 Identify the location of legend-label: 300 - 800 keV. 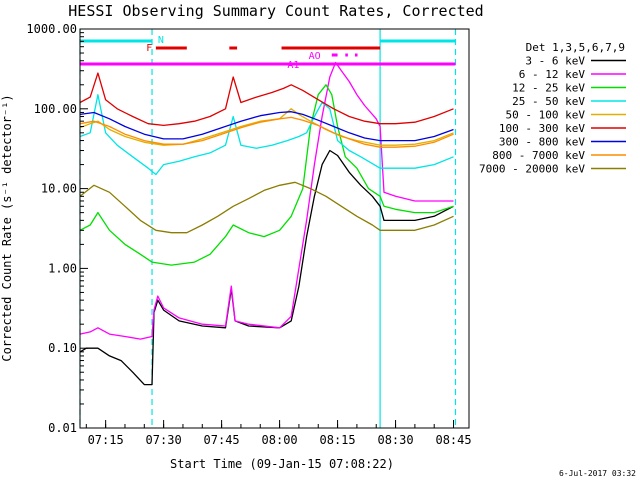
(542, 142).